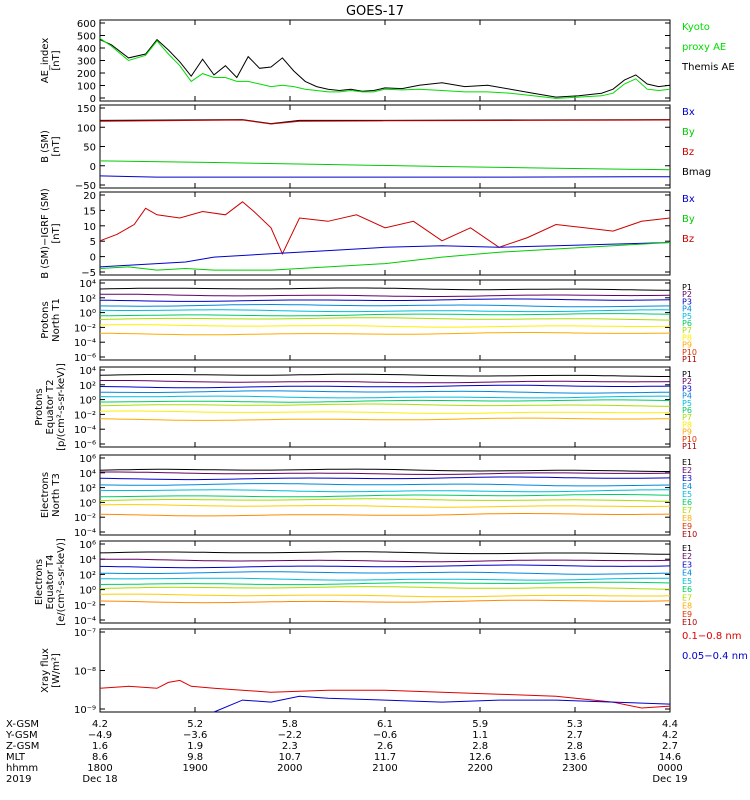 The width and height of the screenshot is (750, 800). Describe the element at coordinates (88, 273) in the screenshot. I see `y-tick-label: −5` at that location.